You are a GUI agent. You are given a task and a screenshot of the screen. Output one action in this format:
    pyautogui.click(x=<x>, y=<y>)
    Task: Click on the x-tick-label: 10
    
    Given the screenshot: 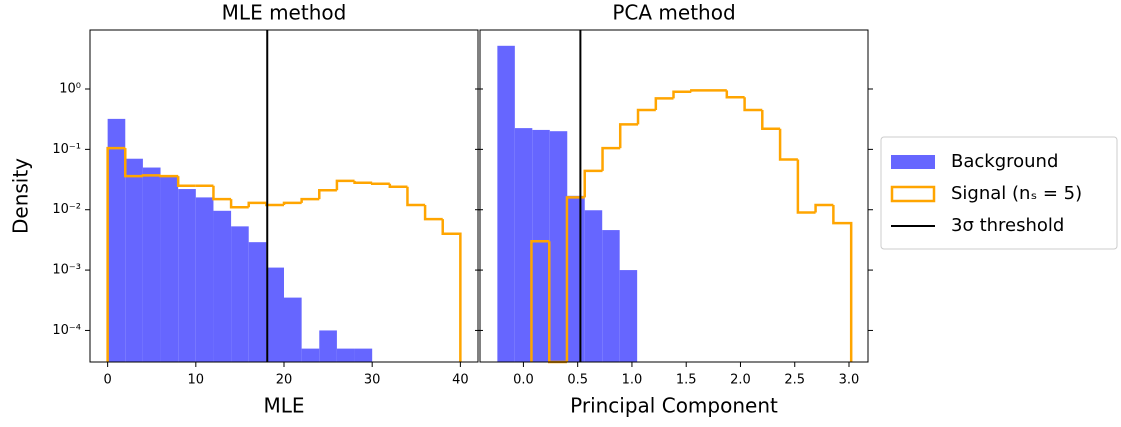 What is the action you would take?
    pyautogui.click(x=196, y=380)
    